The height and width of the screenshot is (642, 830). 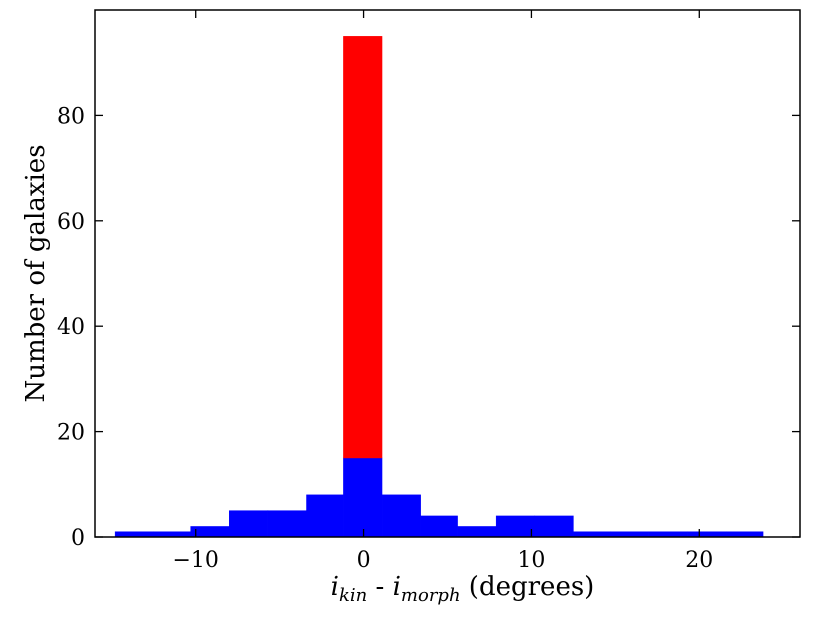 What do you see at coordinates (439, 526) in the screenshot?
I see `bar-series0-bin8` at bounding box center [439, 526].